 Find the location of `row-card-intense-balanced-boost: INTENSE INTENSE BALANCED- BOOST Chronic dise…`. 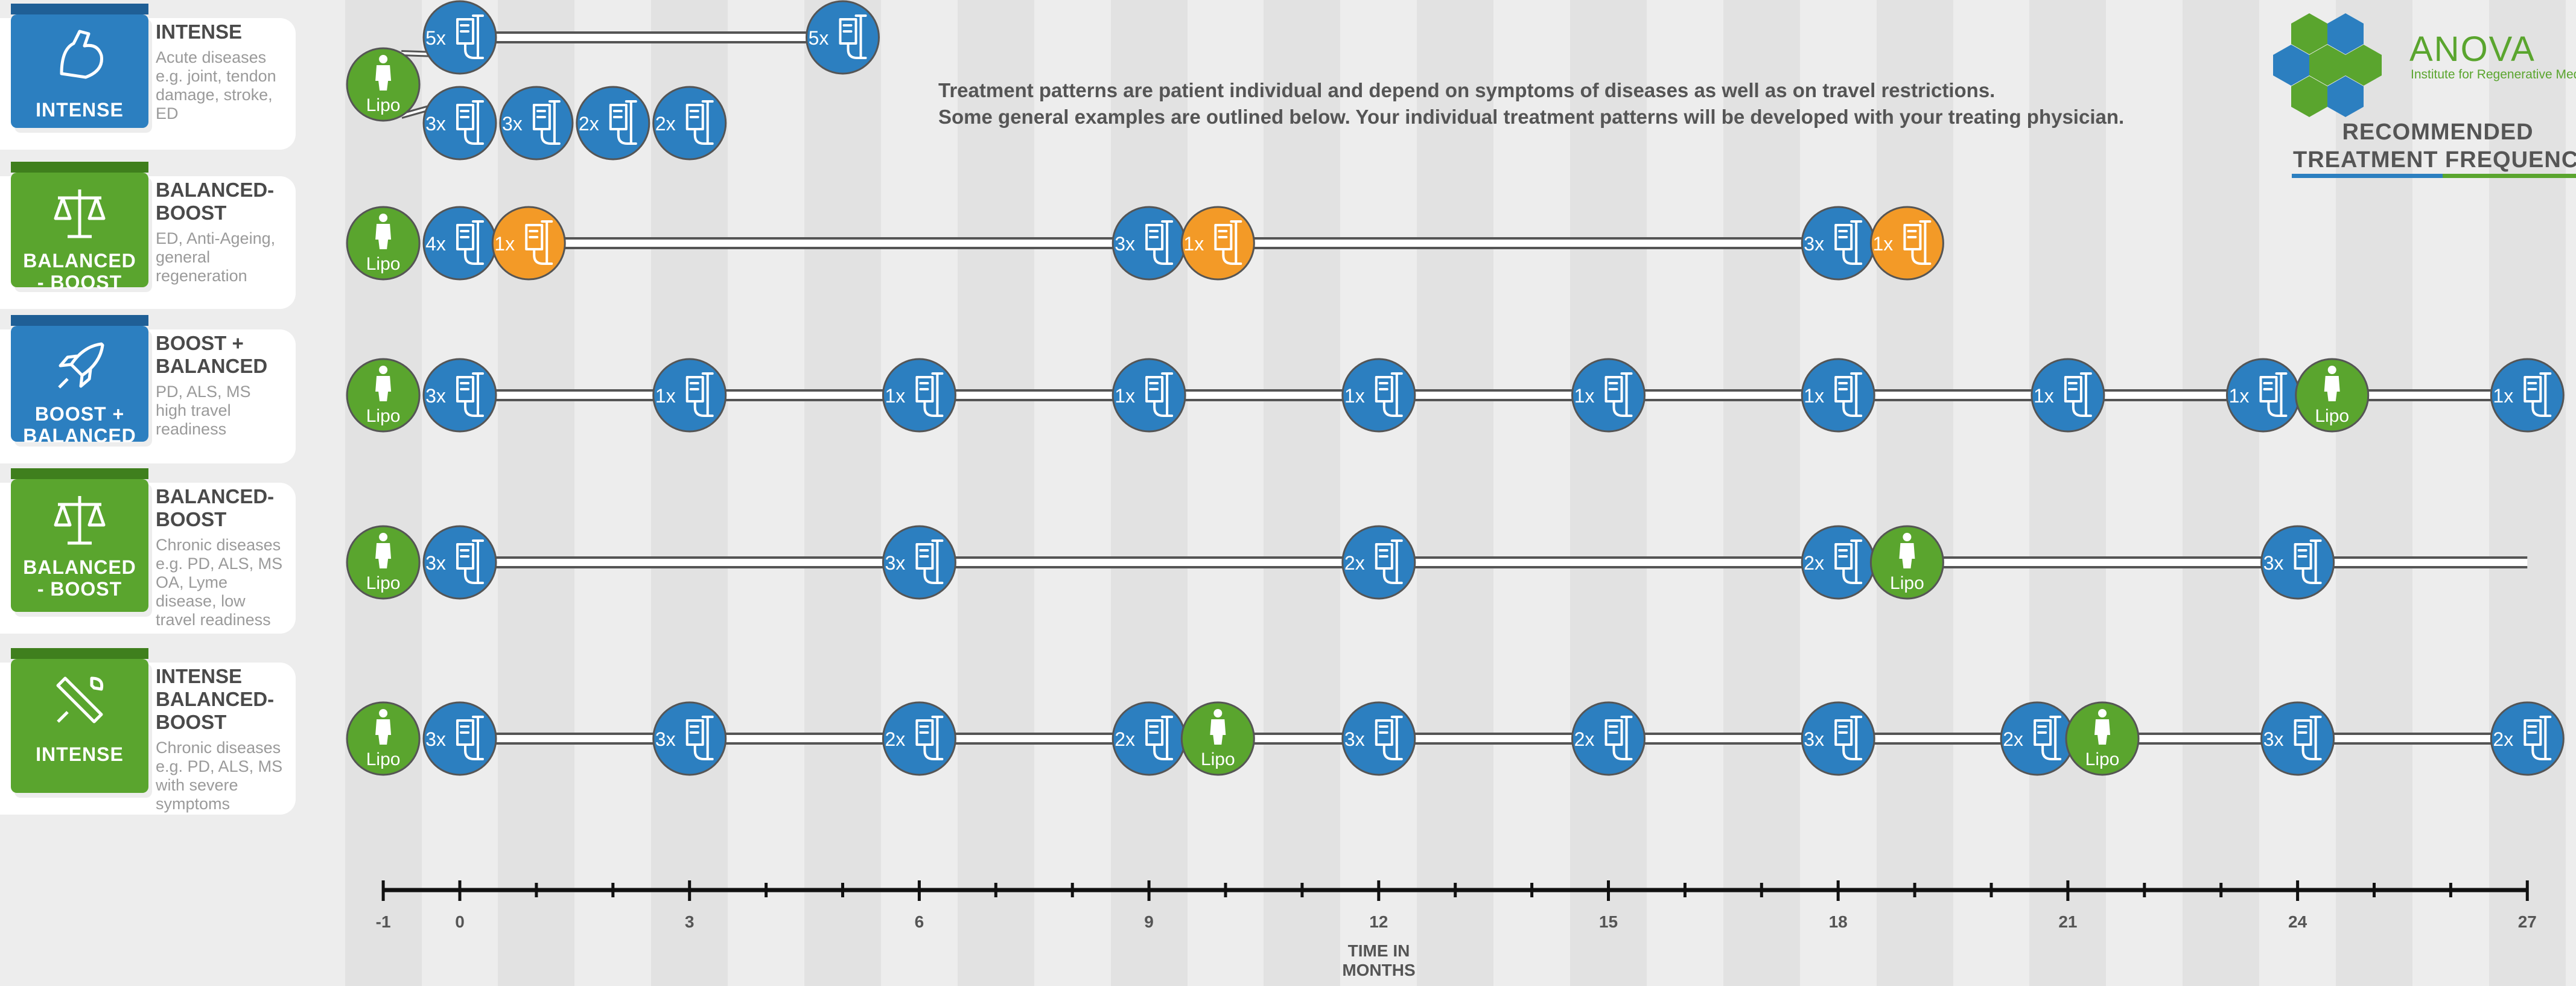

row-card-intense-balanced-boost: INTENSE INTENSE BALANCED- BOOST Chronic dise… is located at coordinates (148, 731).